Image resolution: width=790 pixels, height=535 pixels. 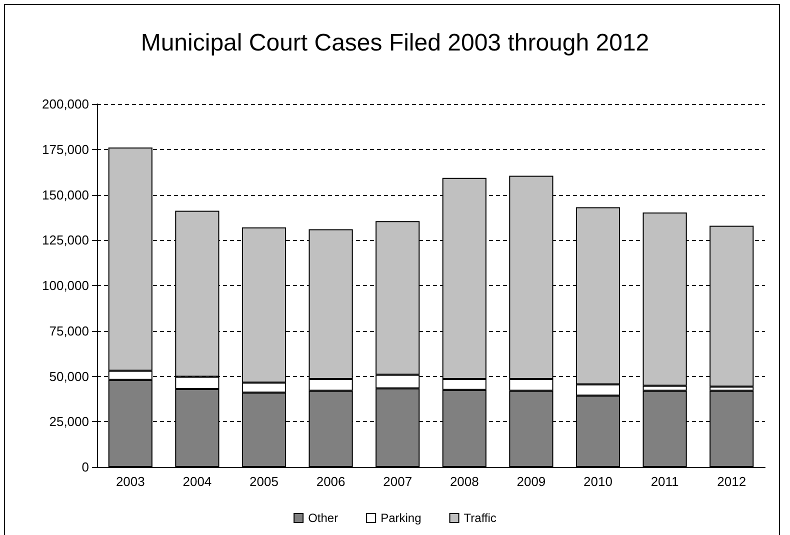 I want to click on legend-label: Traffic, so click(x=480, y=518).